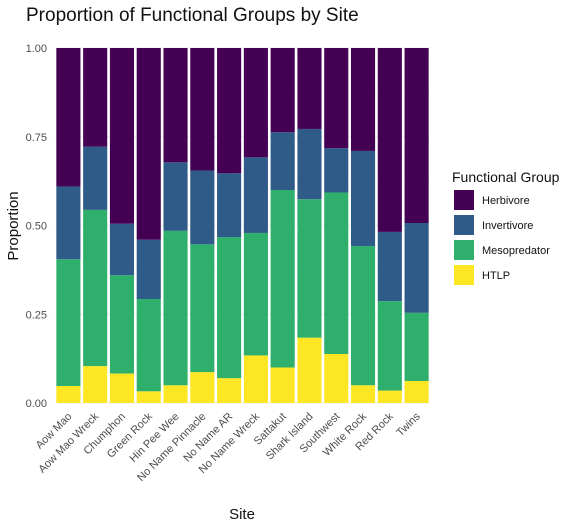 Image resolution: width=580 pixels, height=528 pixels. I want to click on y-axis-ticks: 0.00 0.25 0.50 0.75 1.00, so click(36, 226).